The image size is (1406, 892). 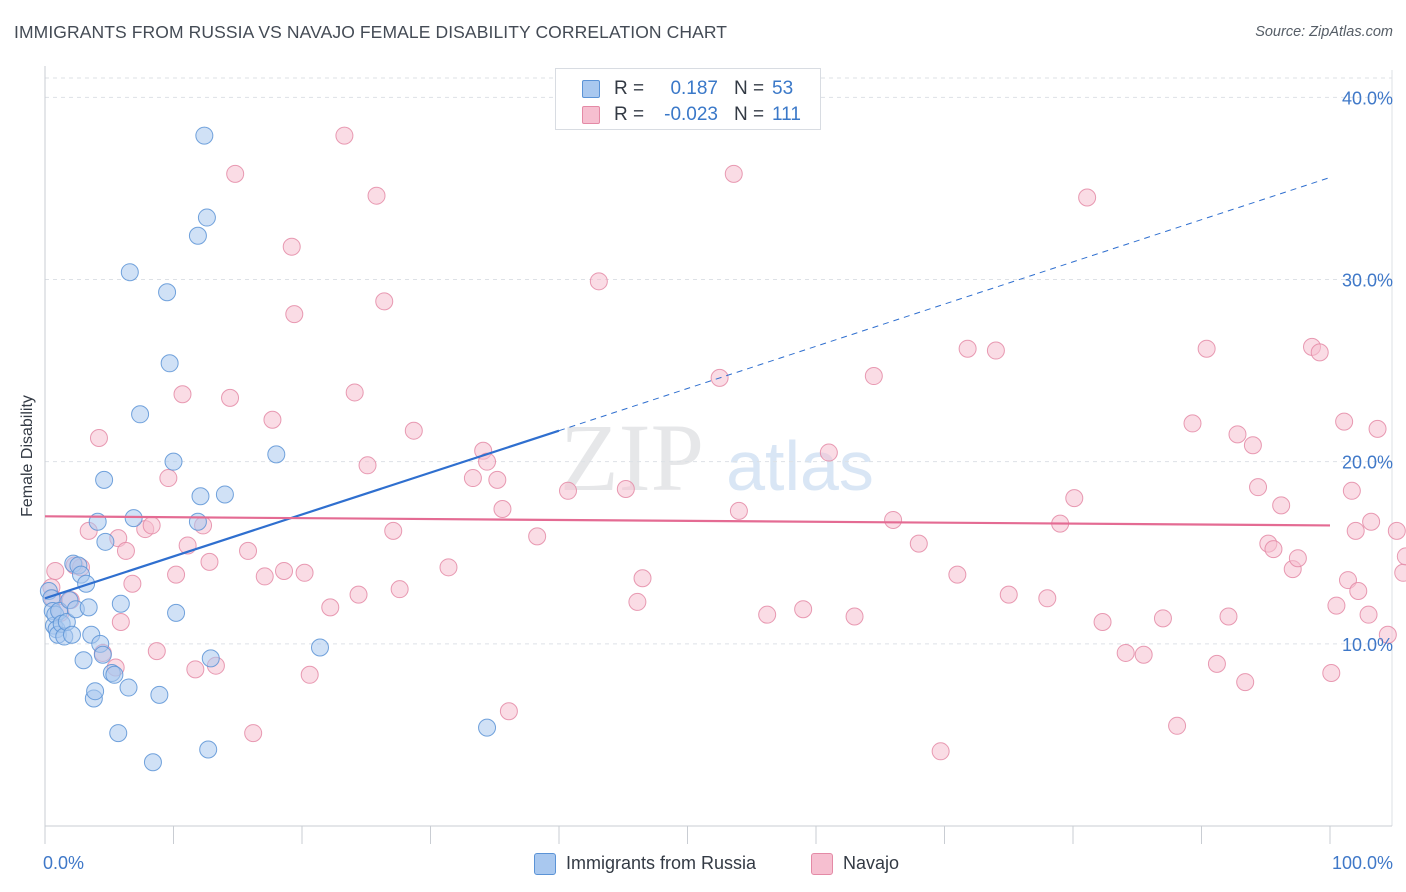 I want to click on navajo-n-label: N =, so click(x=749, y=114).